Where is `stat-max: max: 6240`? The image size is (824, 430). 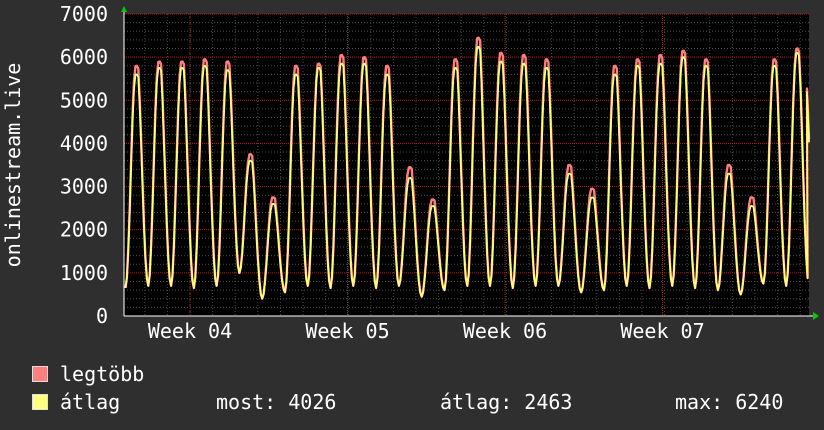
stat-max: max: 6240 is located at coordinates (729, 402).